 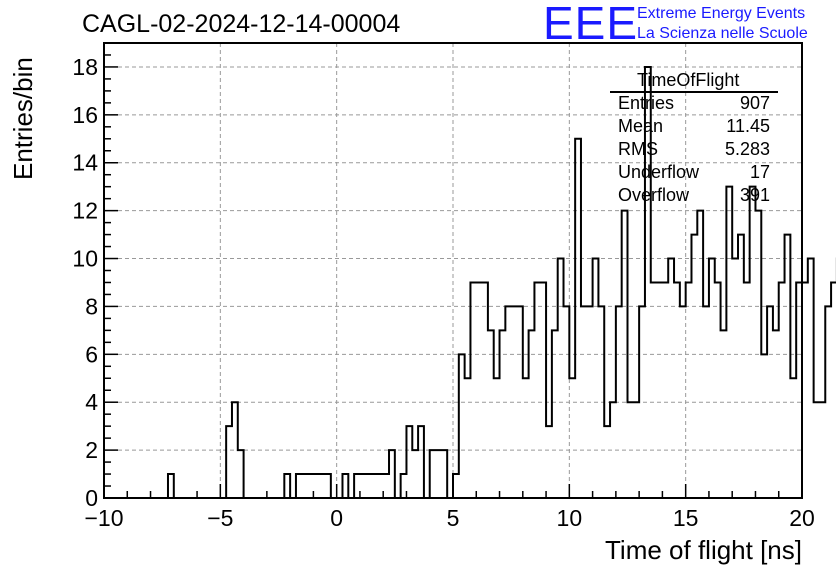 I want to click on logo-line-1: Extreme Energy Events, so click(x=721, y=13).